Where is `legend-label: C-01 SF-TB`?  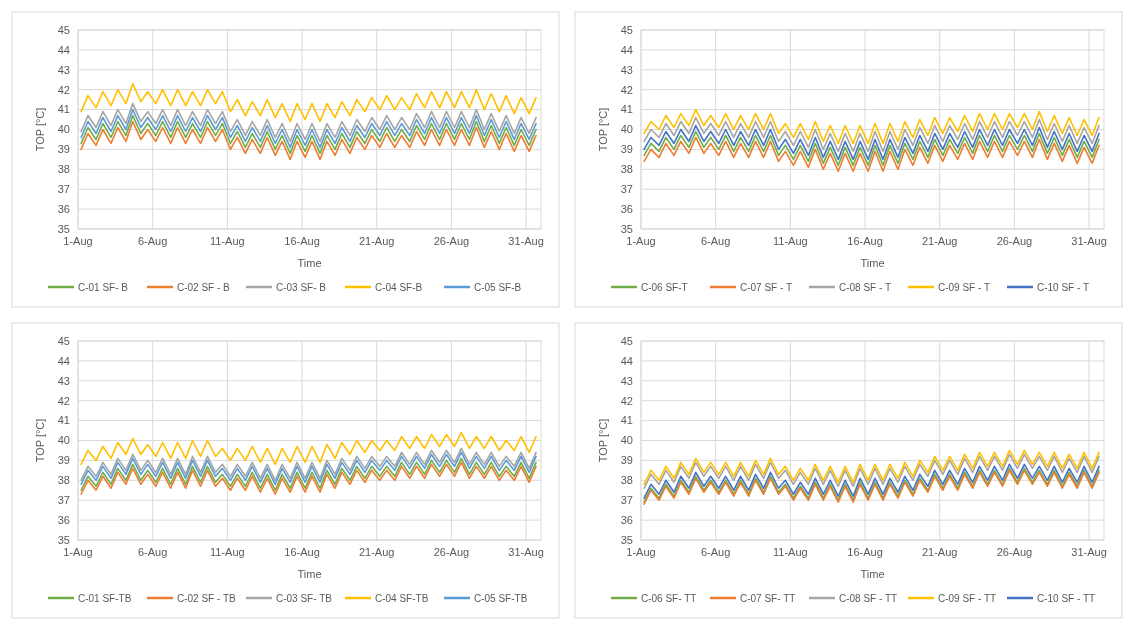 legend-label: C-01 SF-TB is located at coordinates (105, 598).